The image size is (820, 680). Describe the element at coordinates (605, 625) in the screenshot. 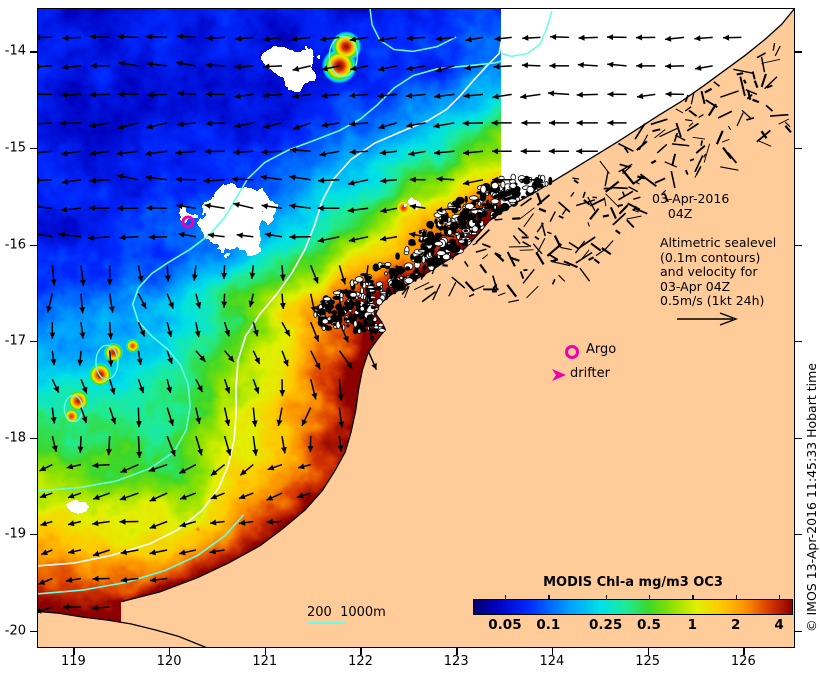

I see `colorbar-tick-label: 0.25` at that location.